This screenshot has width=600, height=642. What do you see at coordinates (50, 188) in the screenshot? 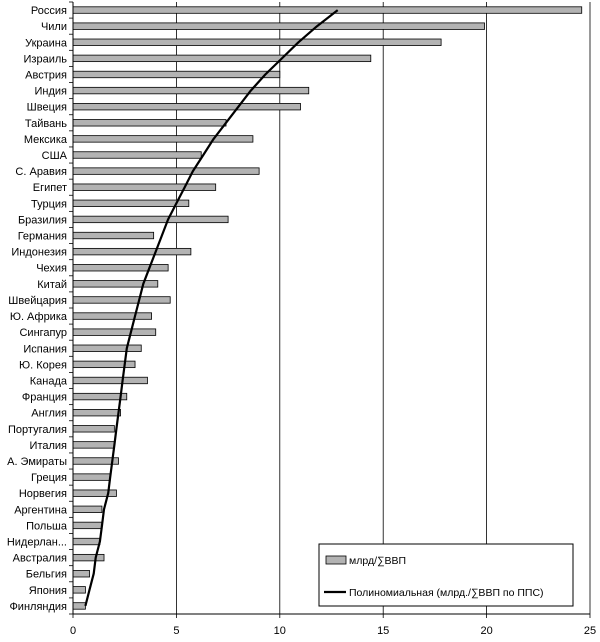
I see `category-label: Египет` at bounding box center [50, 188].